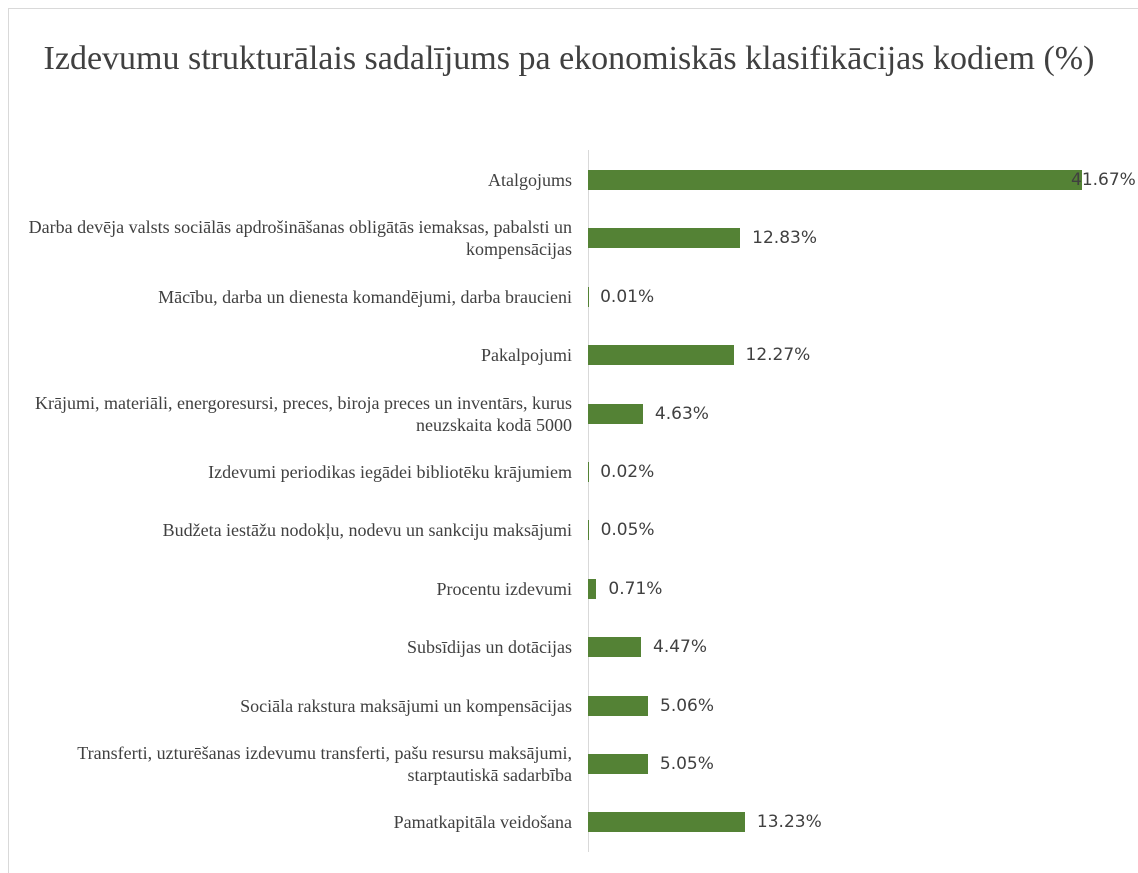 The width and height of the screenshot is (1138, 873). I want to click on data-label: 0.01%, so click(627, 296).